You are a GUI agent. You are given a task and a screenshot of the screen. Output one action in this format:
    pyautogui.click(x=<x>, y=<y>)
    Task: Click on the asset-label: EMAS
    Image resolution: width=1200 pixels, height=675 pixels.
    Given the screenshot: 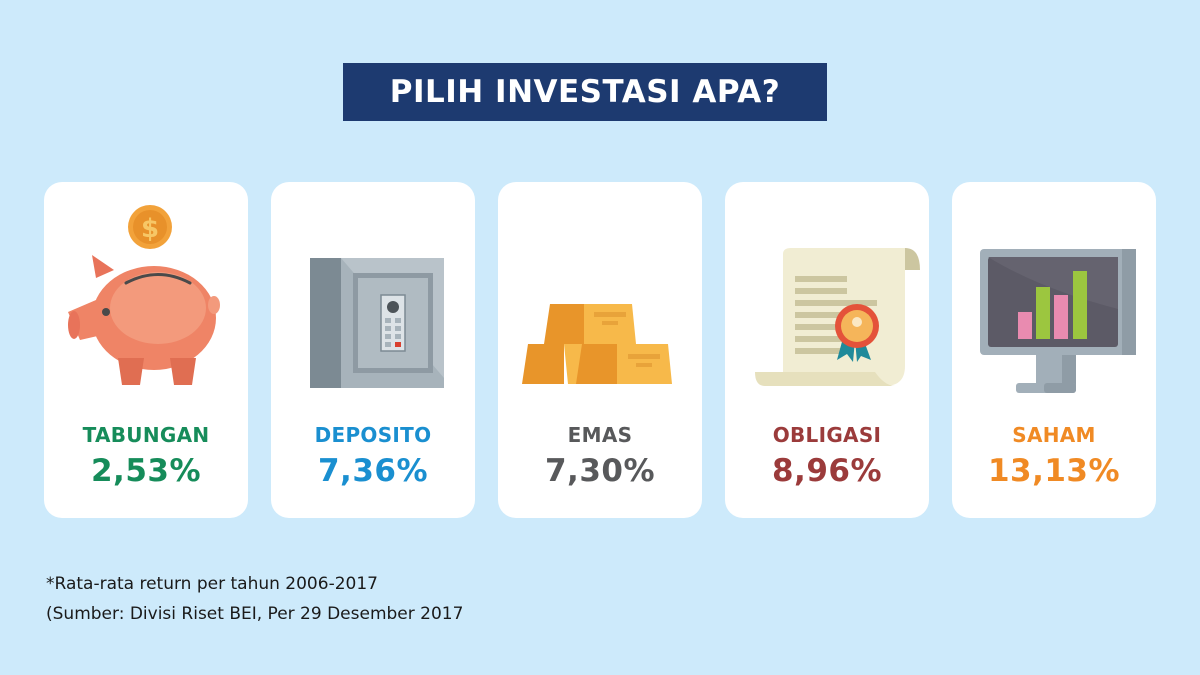 What is the action you would take?
    pyautogui.click(x=600, y=435)
    